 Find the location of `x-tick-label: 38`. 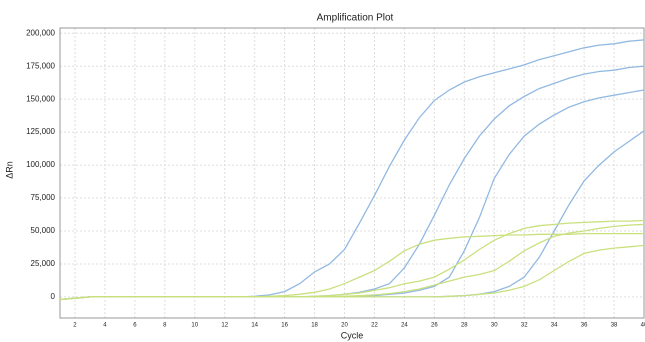

x-tick-label: 38 is located at coordinates (614, 326).